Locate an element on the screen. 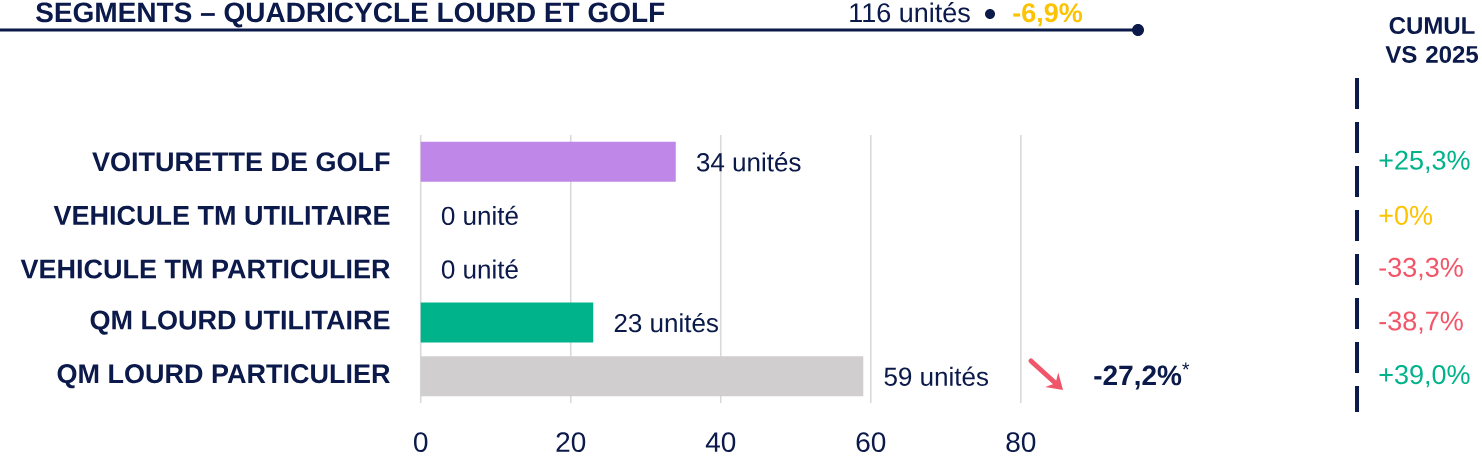  x-tick-label: 20 is located at coordinates (571, 442).